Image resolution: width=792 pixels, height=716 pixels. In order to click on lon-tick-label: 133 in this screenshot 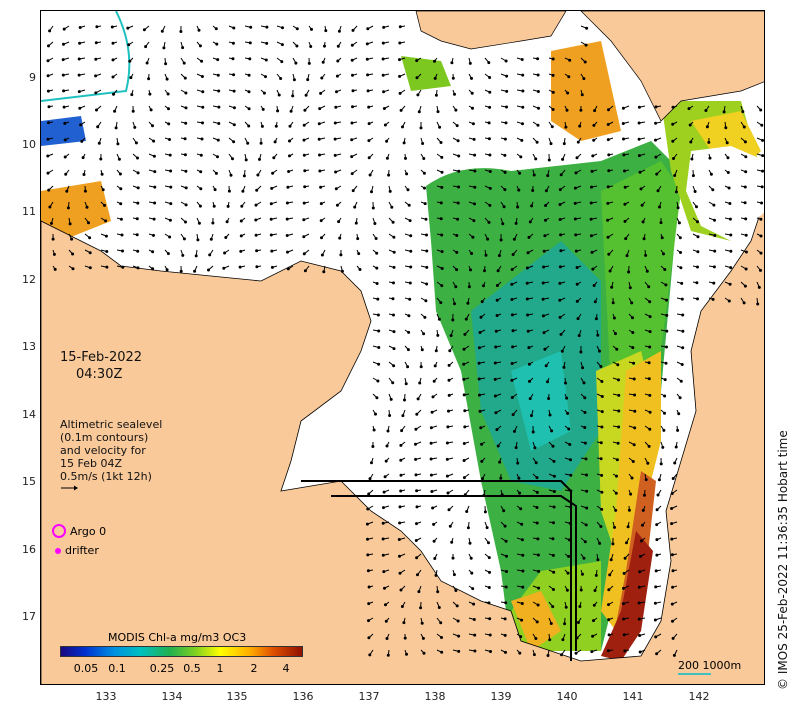, I will do `click(106, 696)`.